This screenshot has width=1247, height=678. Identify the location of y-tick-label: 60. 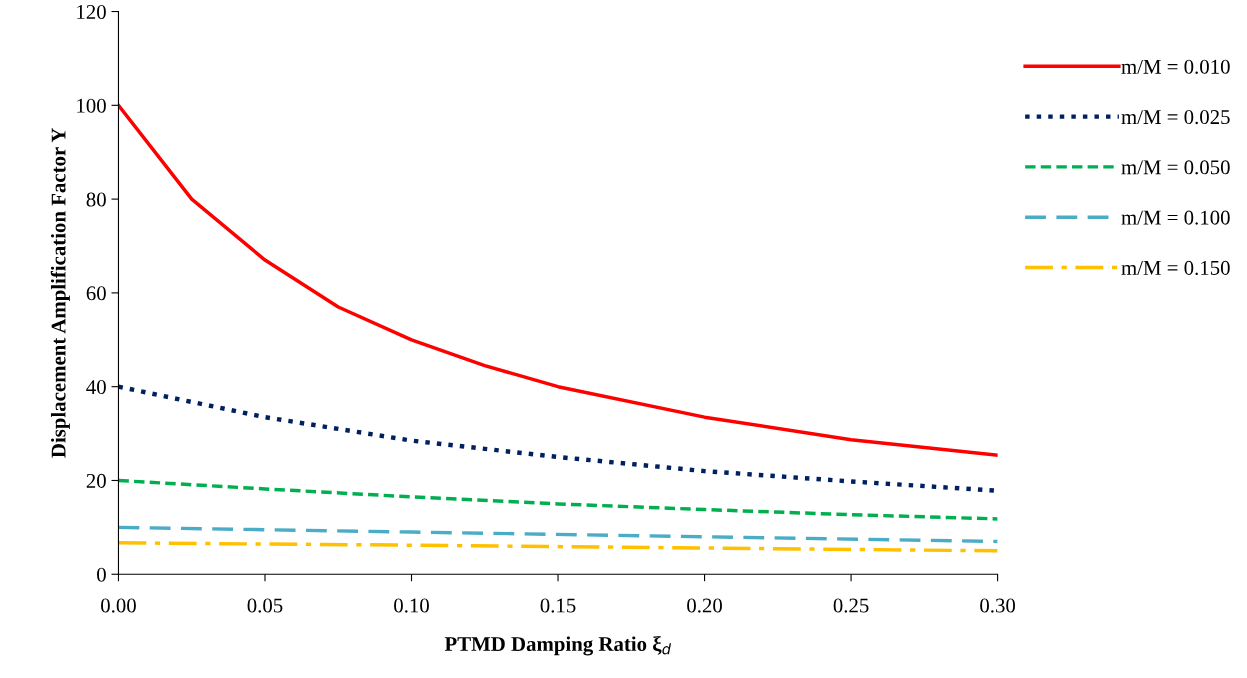
(96, 293).